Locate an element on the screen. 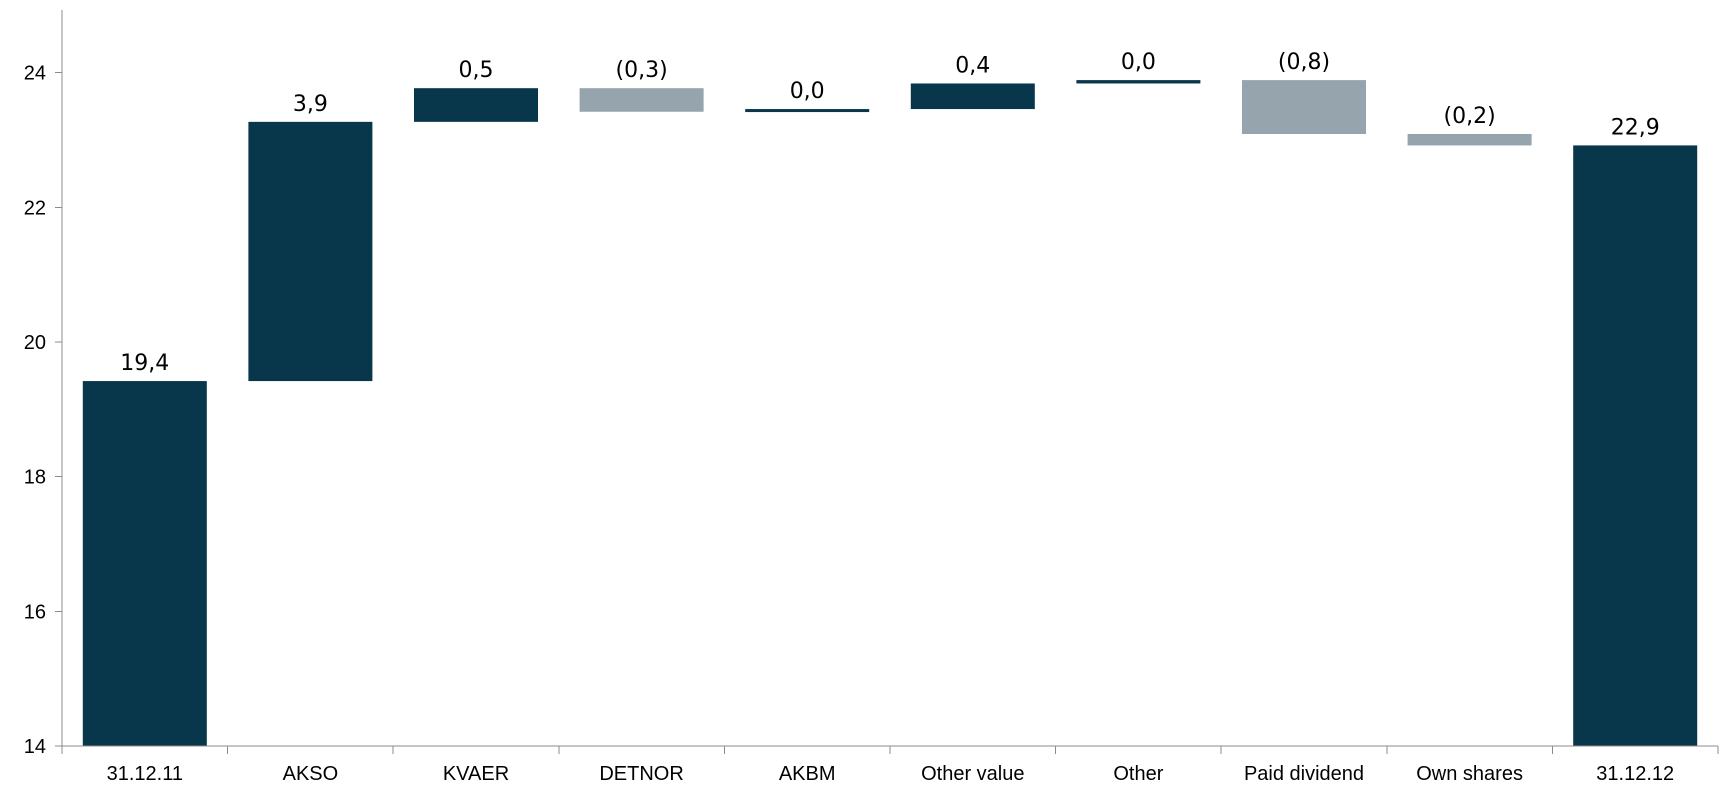 Image resolution: width=1725 pixels, height=789 pixels. data-label-7: 0,0 is located at coordinates (1138, 62).